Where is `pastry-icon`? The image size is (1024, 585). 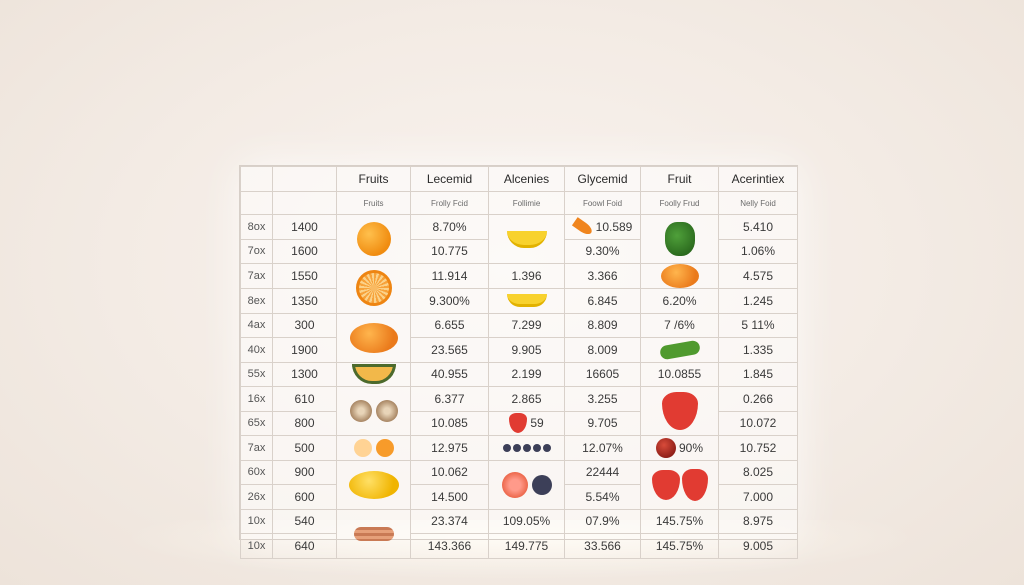
pastry-icon is located at coordinates (373, 533).